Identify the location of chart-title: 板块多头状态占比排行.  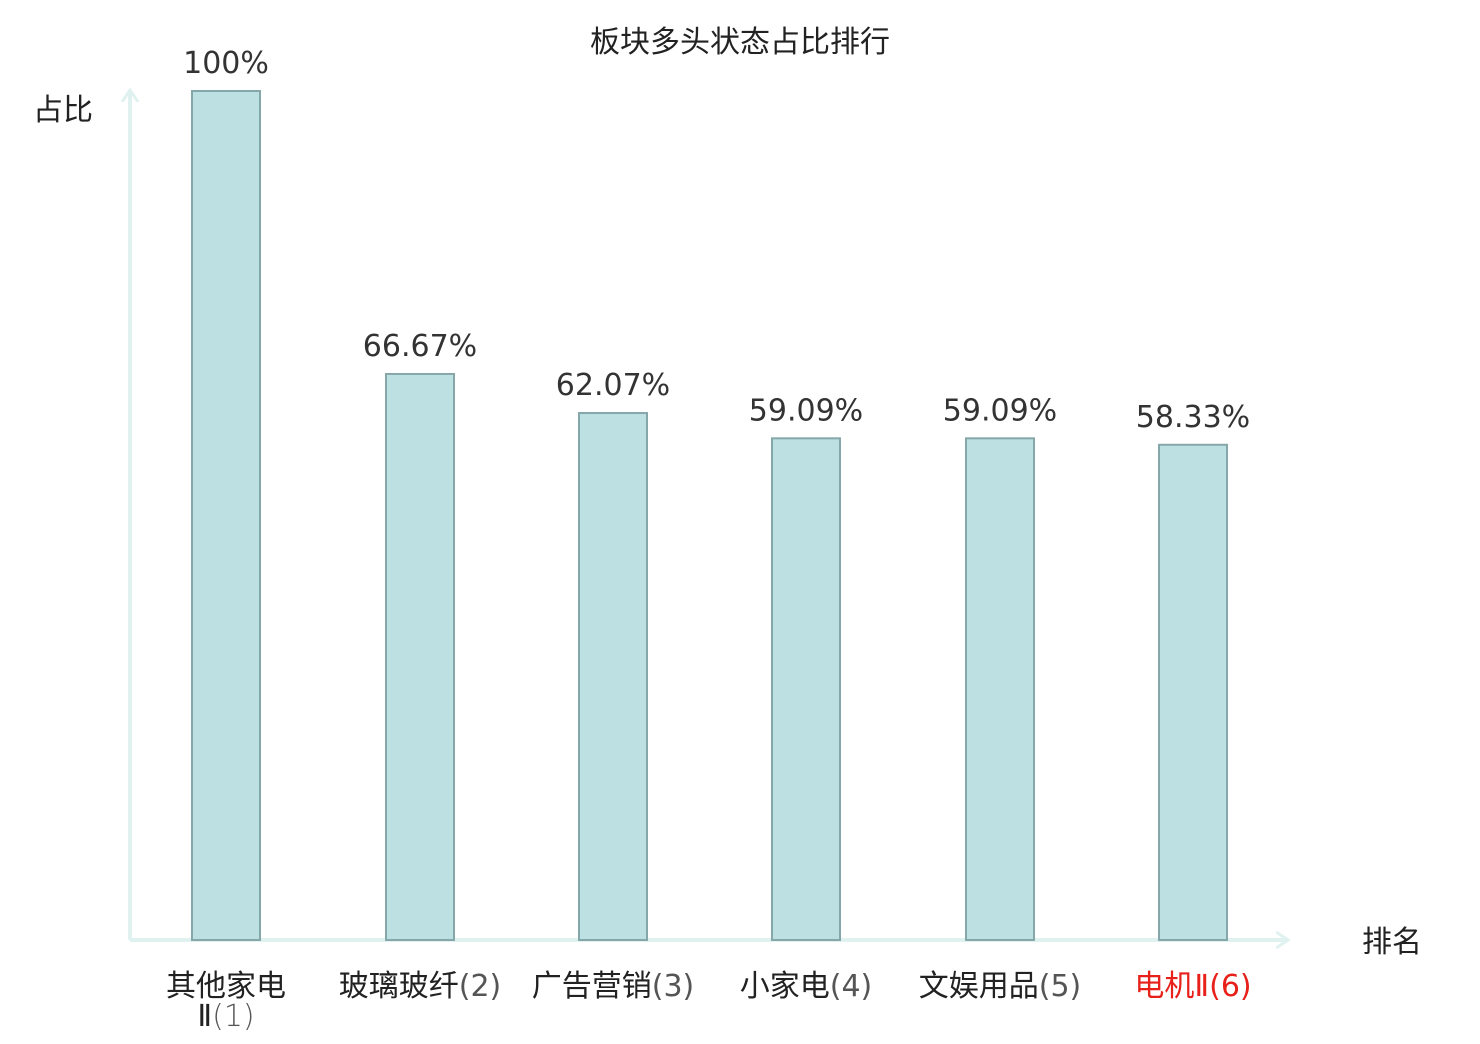
(740, 42).